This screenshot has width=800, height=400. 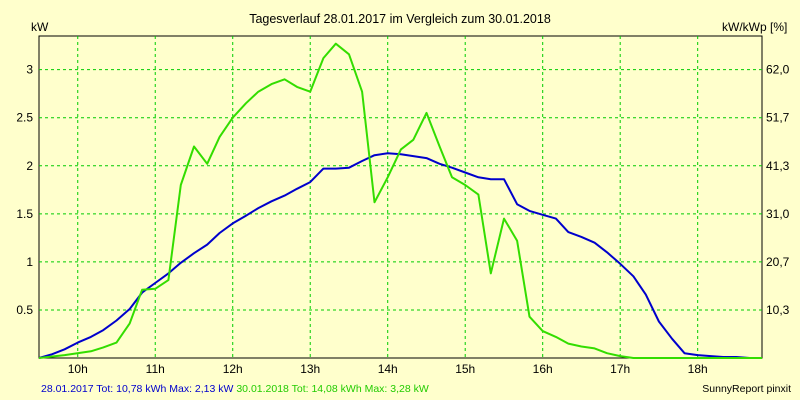 What do you see at coordinates (388, 369) in the screenshot?
I see `x-tick-label-14h: 14h` at bounding box center [388, 369].